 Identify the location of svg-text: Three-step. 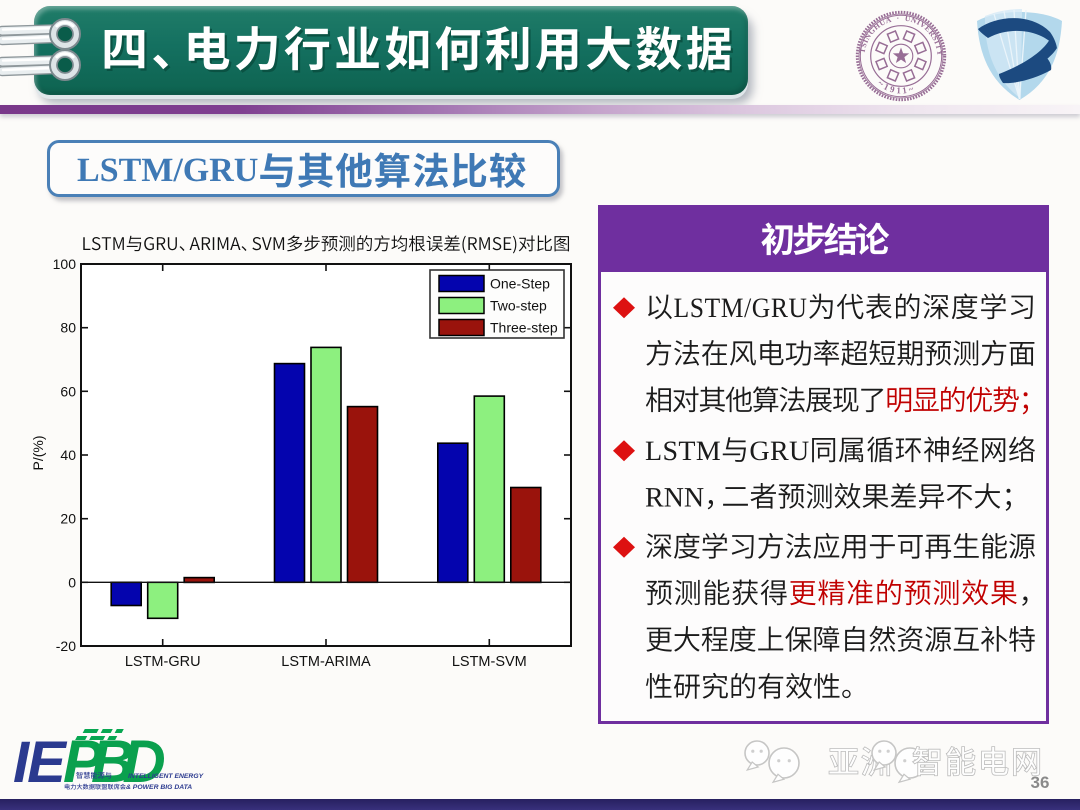
(524, 328).